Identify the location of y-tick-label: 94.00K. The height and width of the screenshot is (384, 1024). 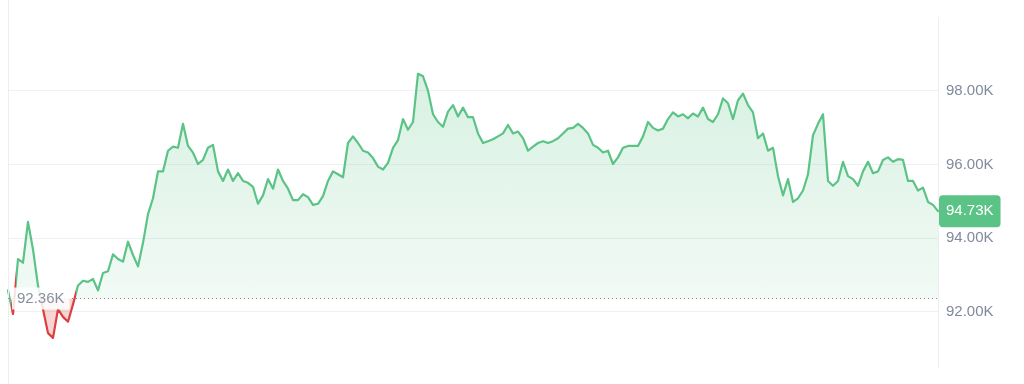
(970, 237).